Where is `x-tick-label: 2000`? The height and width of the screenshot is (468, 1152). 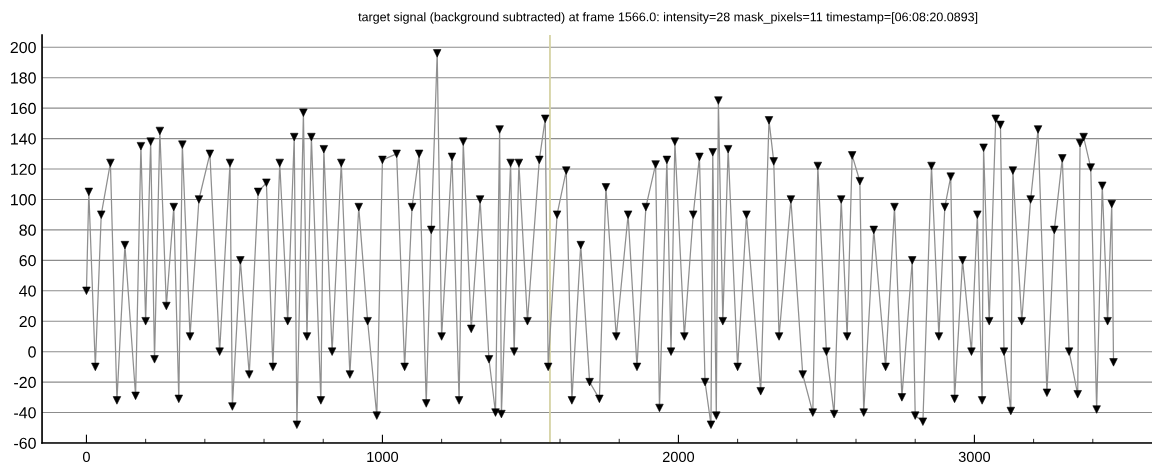 x-tick-label: 2000 is located at coordinates (678, 457).